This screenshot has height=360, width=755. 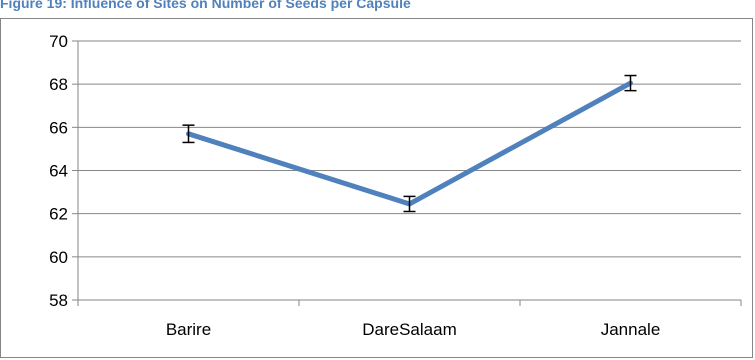 What do you see at coordinates (58, 257) in the screenshot?
I see `y-tick-label: 60` at bounding box center [58, 257].